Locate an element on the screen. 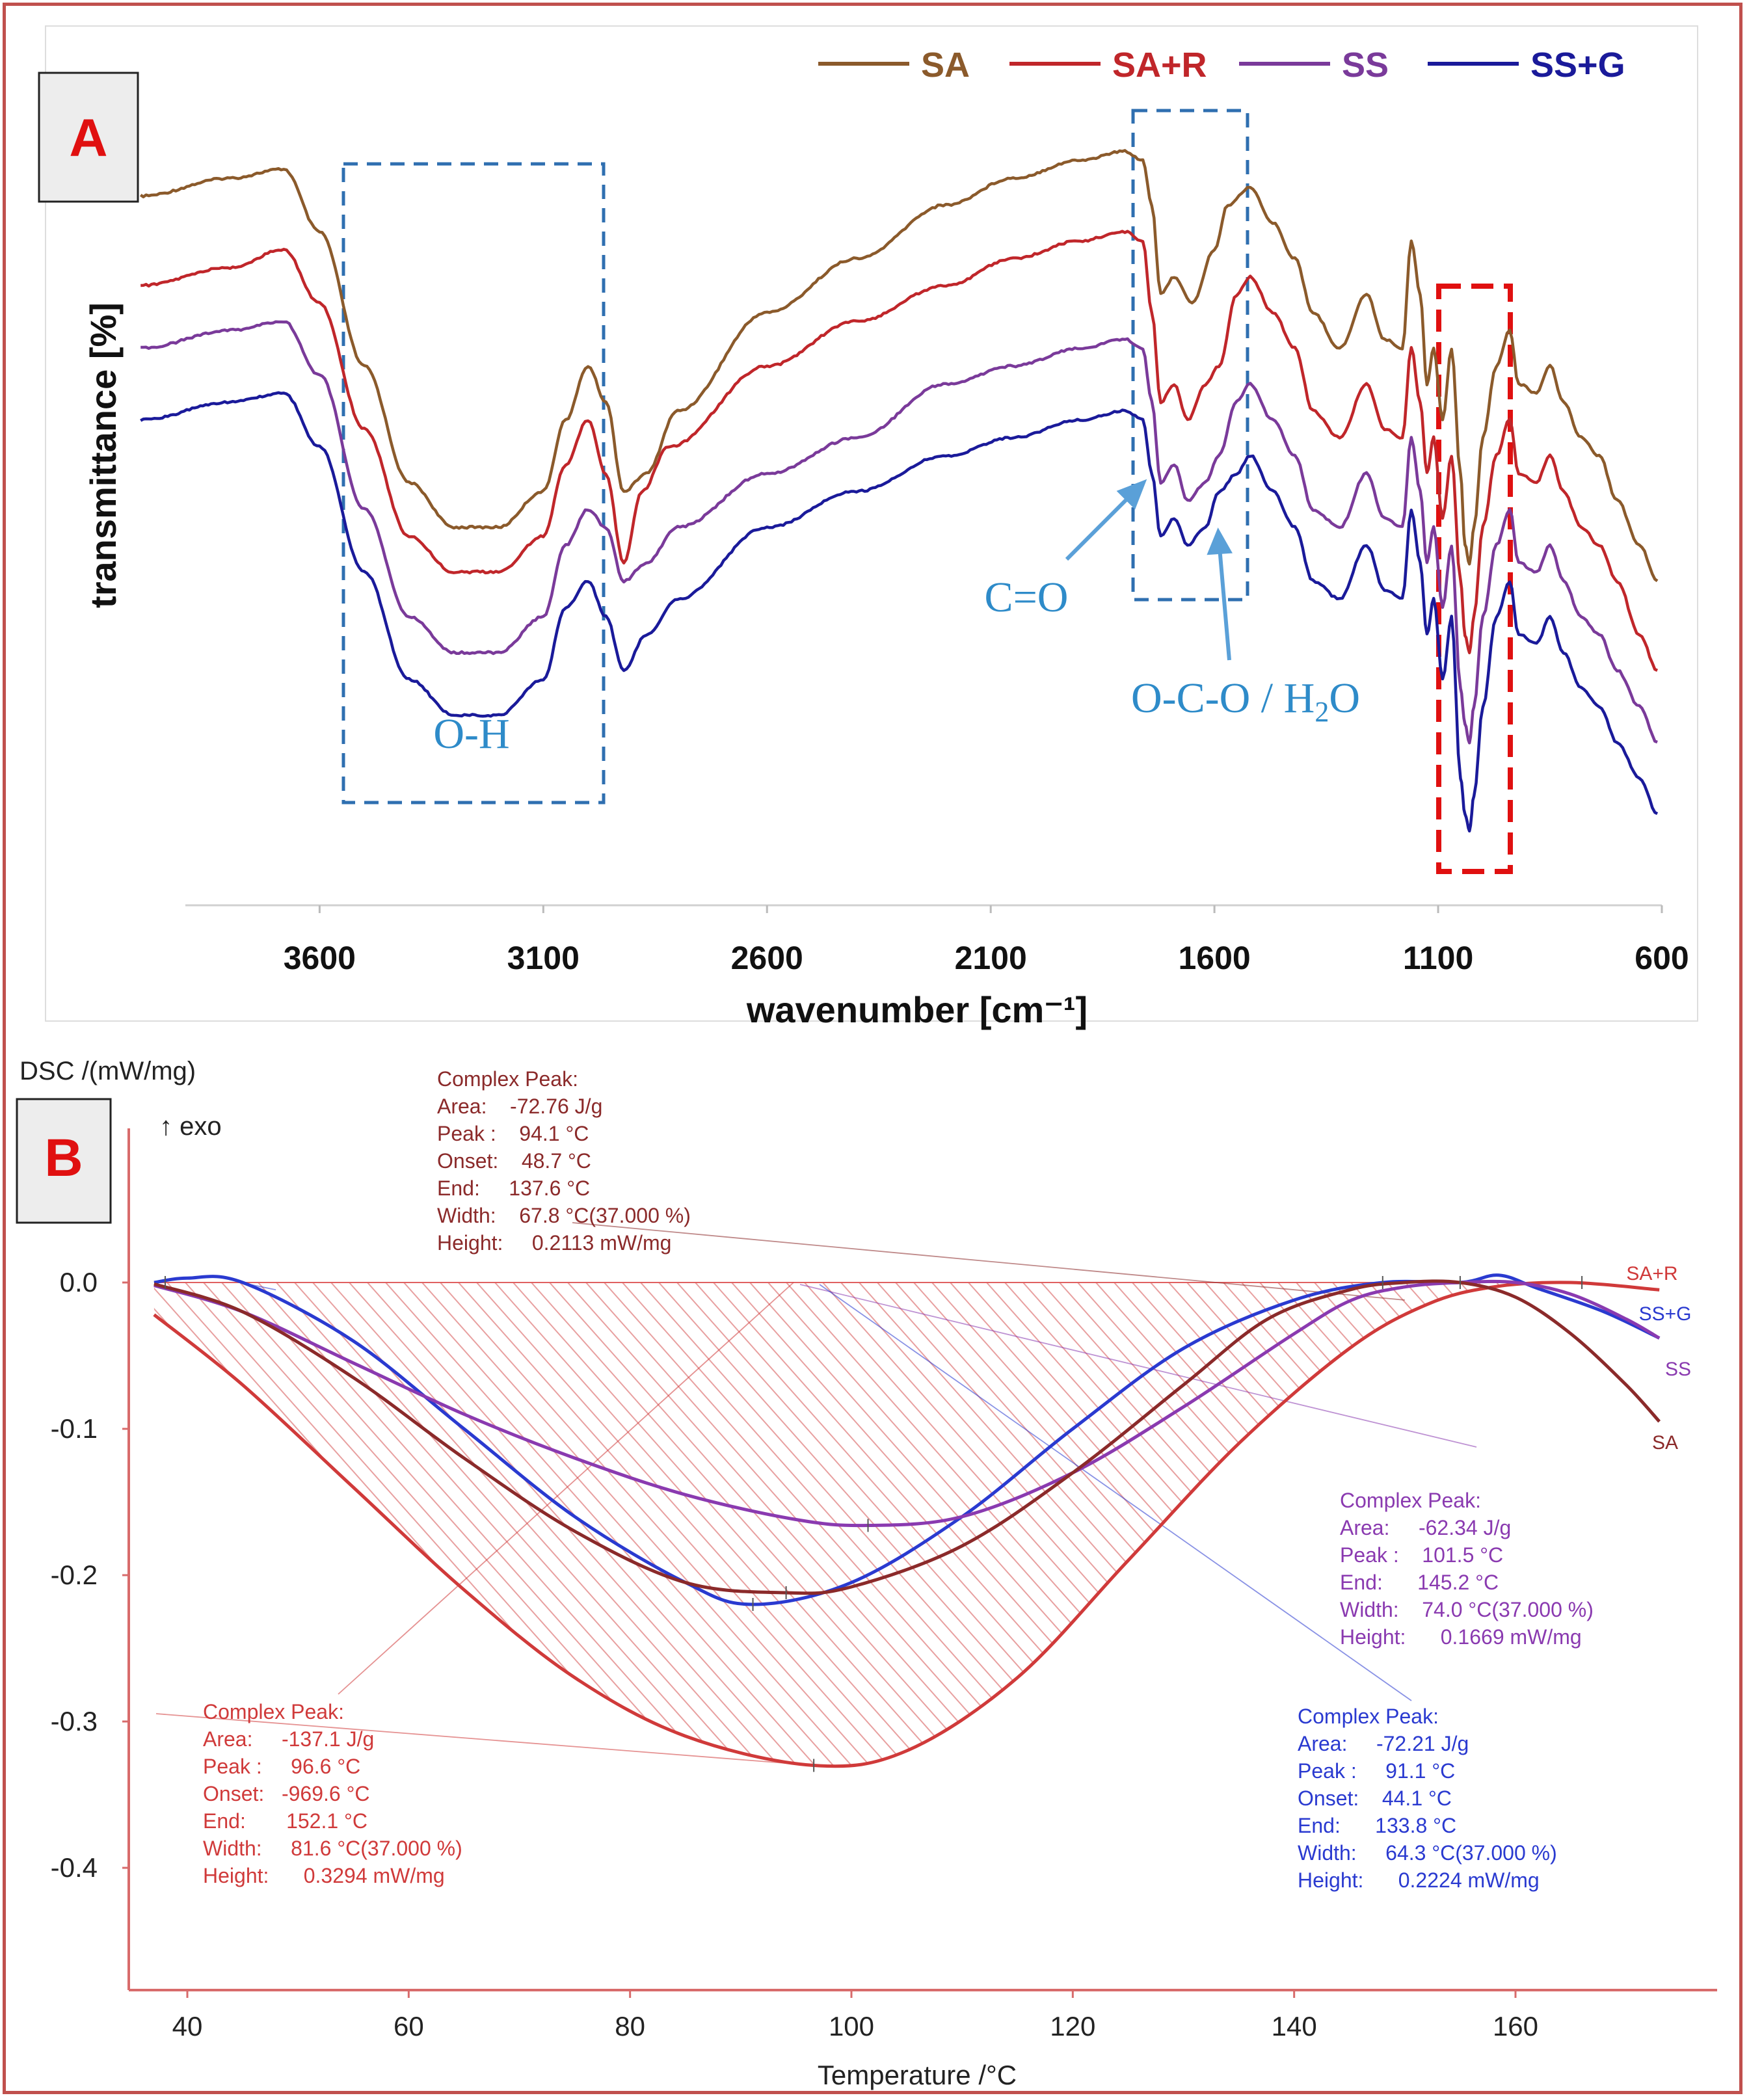  dsc-series-ss is located at coordinates (908, 1403).